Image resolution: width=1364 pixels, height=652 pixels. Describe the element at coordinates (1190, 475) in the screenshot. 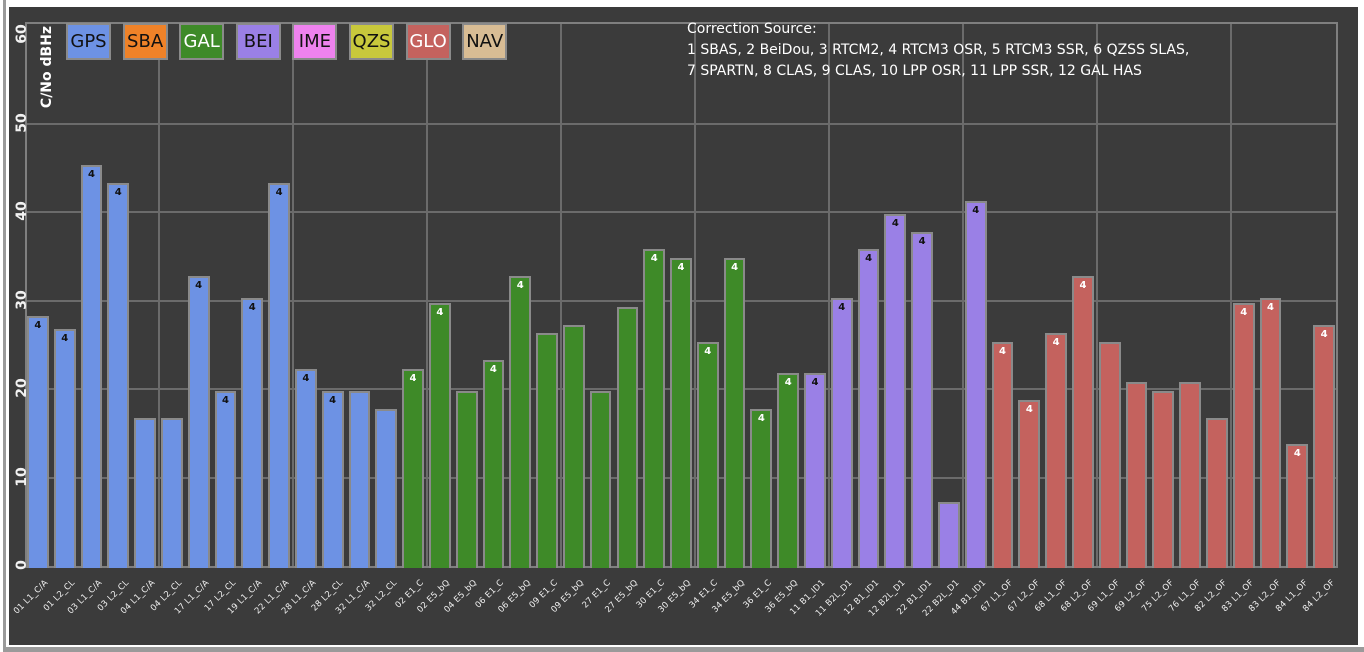

I see `bar-76-L1-OF` at that location.